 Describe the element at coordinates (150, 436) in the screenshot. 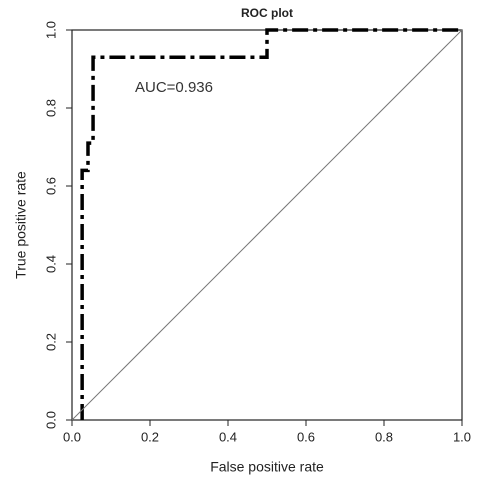

I see `x-tick-label: 0.2` at that location.